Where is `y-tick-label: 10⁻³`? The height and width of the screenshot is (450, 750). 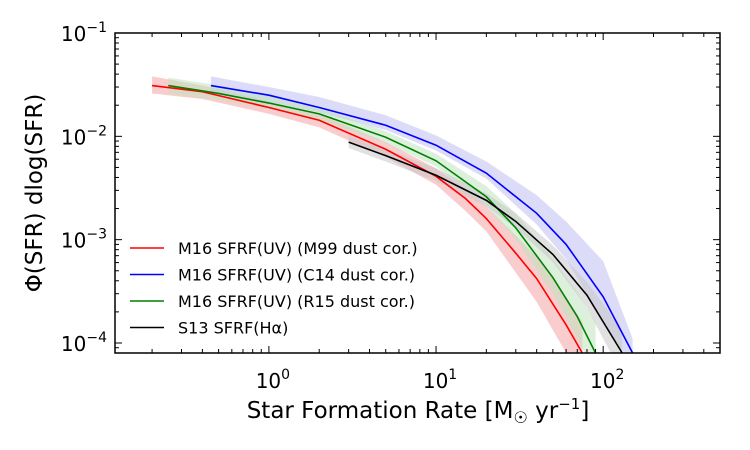 y-tick-label: 10⁻³ is located at coordinates (84, 240).